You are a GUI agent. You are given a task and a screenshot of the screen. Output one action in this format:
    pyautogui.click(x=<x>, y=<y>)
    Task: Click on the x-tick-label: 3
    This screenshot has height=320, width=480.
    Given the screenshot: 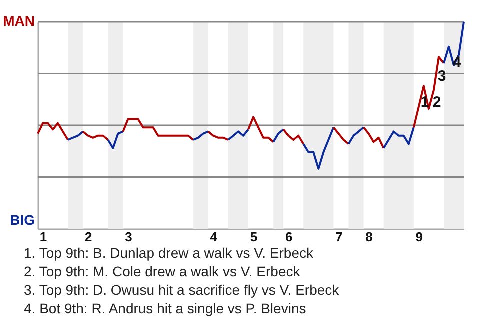 What is the action you would take?
    pyautogui.click(x=128, y=237)
    